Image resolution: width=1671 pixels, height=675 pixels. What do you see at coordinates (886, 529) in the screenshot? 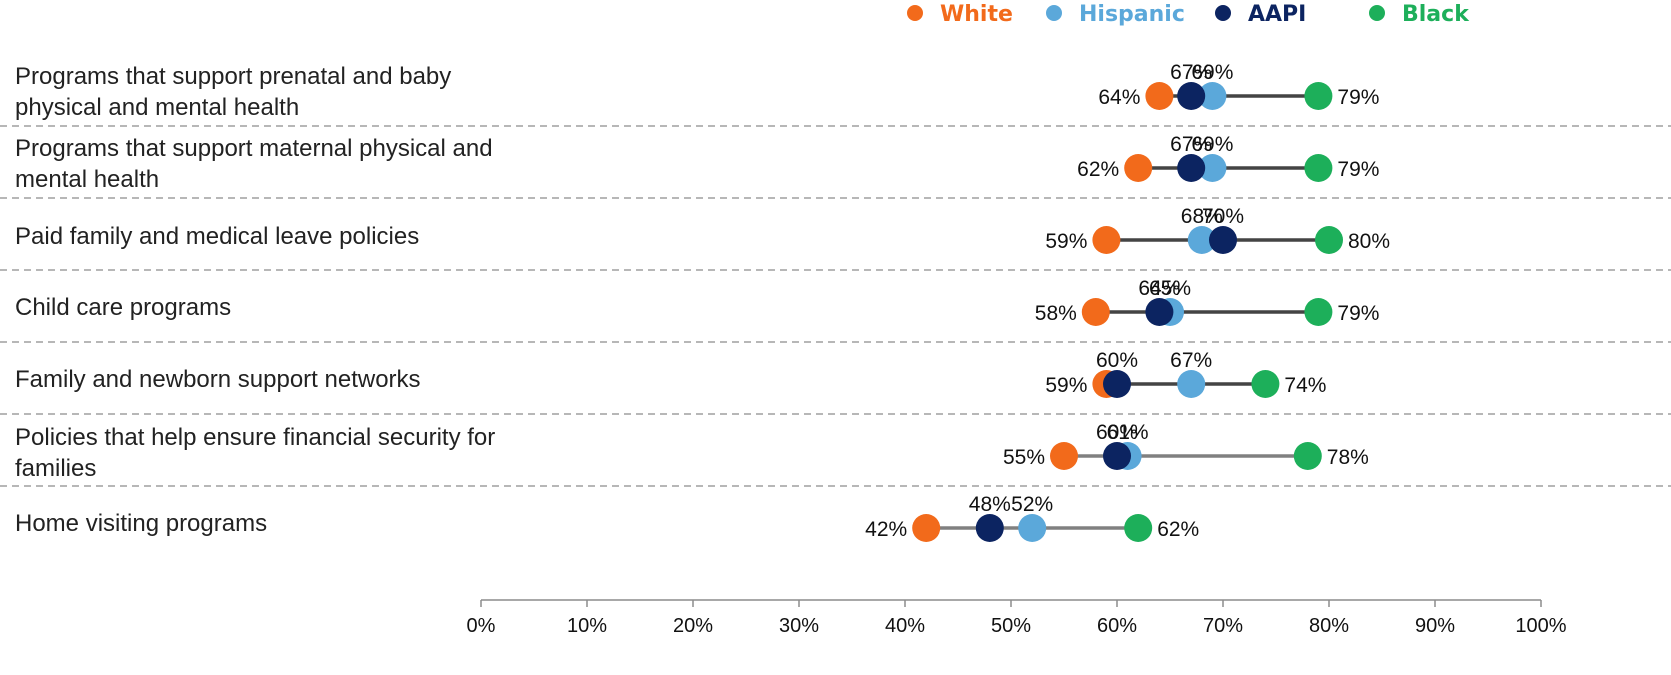
I see `value-label-white: 42%` at bounding box center [886, 529].